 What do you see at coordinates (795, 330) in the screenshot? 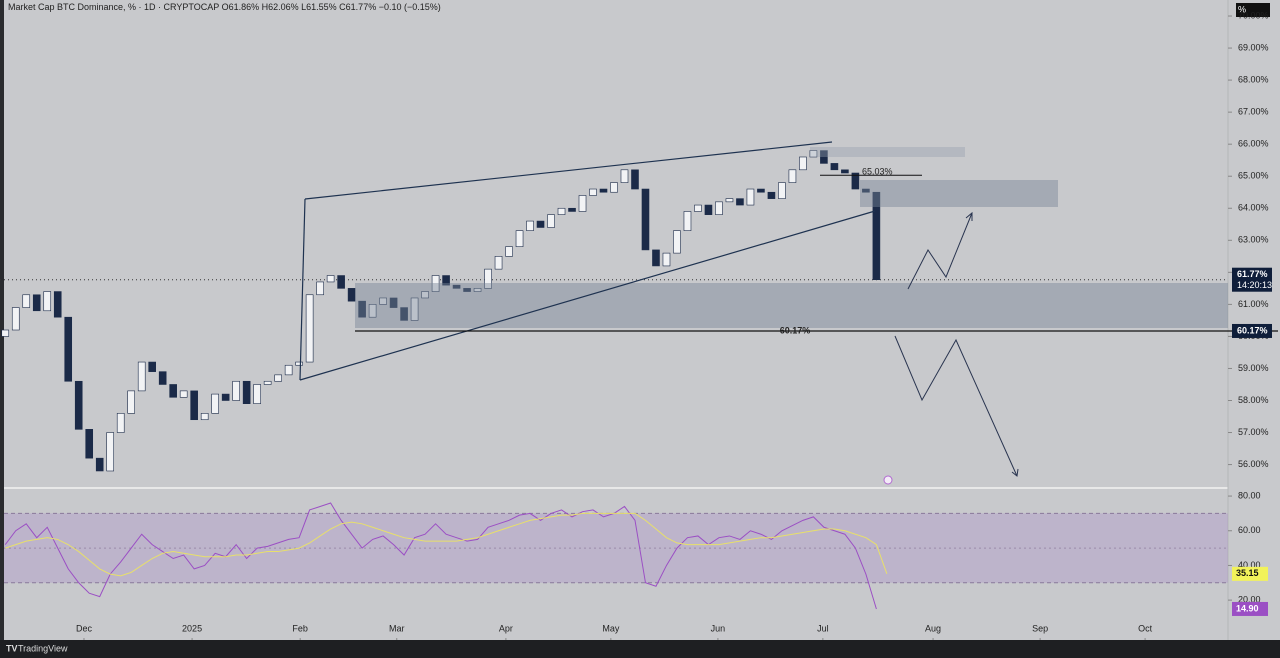
I see `level-label: 60.17%` at bounding box center [795, 330].